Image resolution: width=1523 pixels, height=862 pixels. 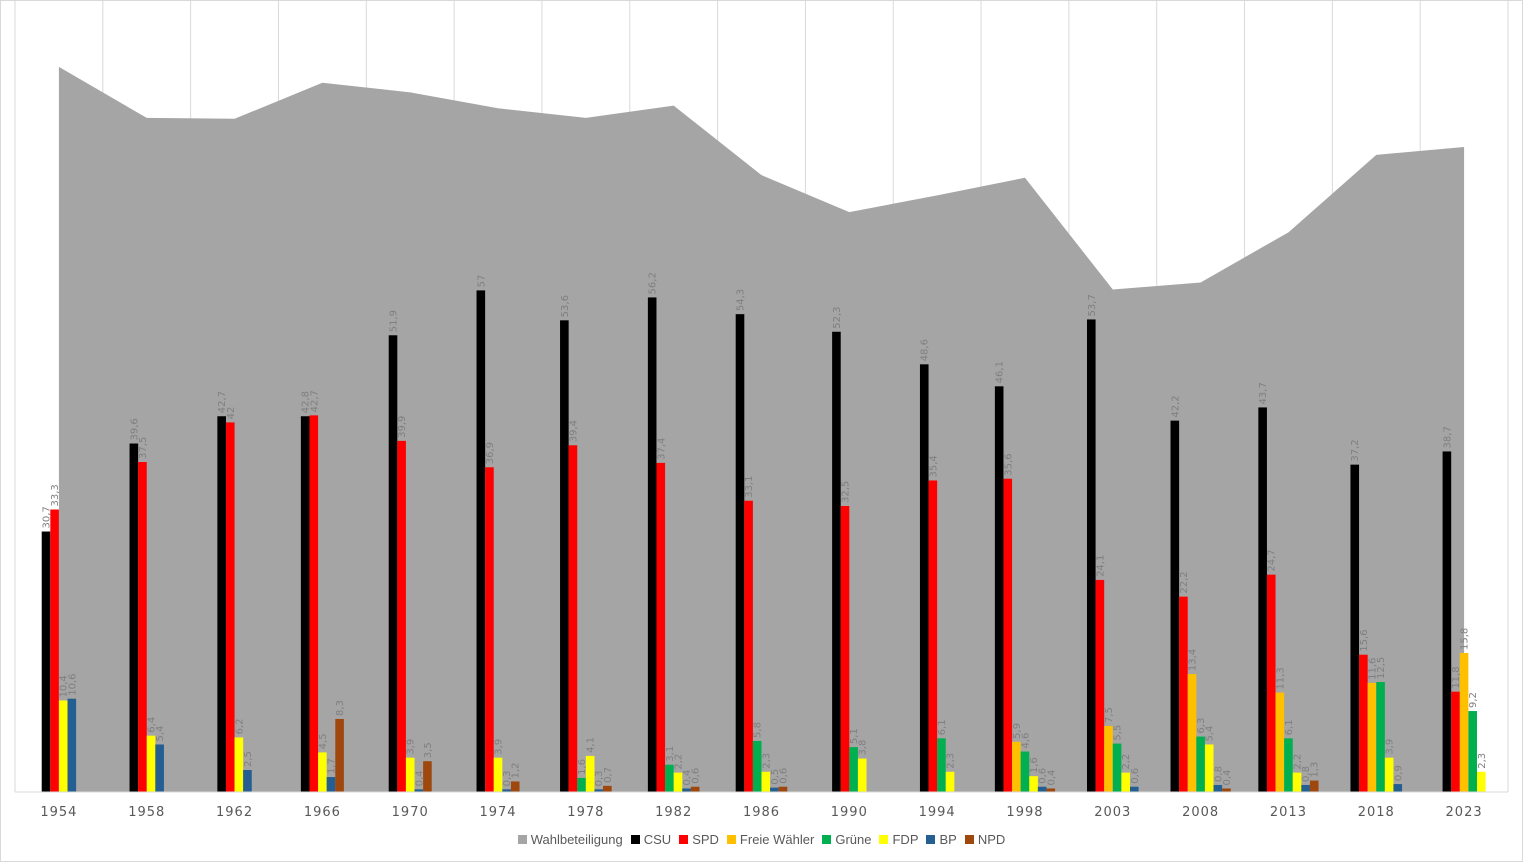 What do you see at coordinates (853, 769) in the screenshot?
I see `bar-gr-ne-1990` at bounding box center [853, 769].